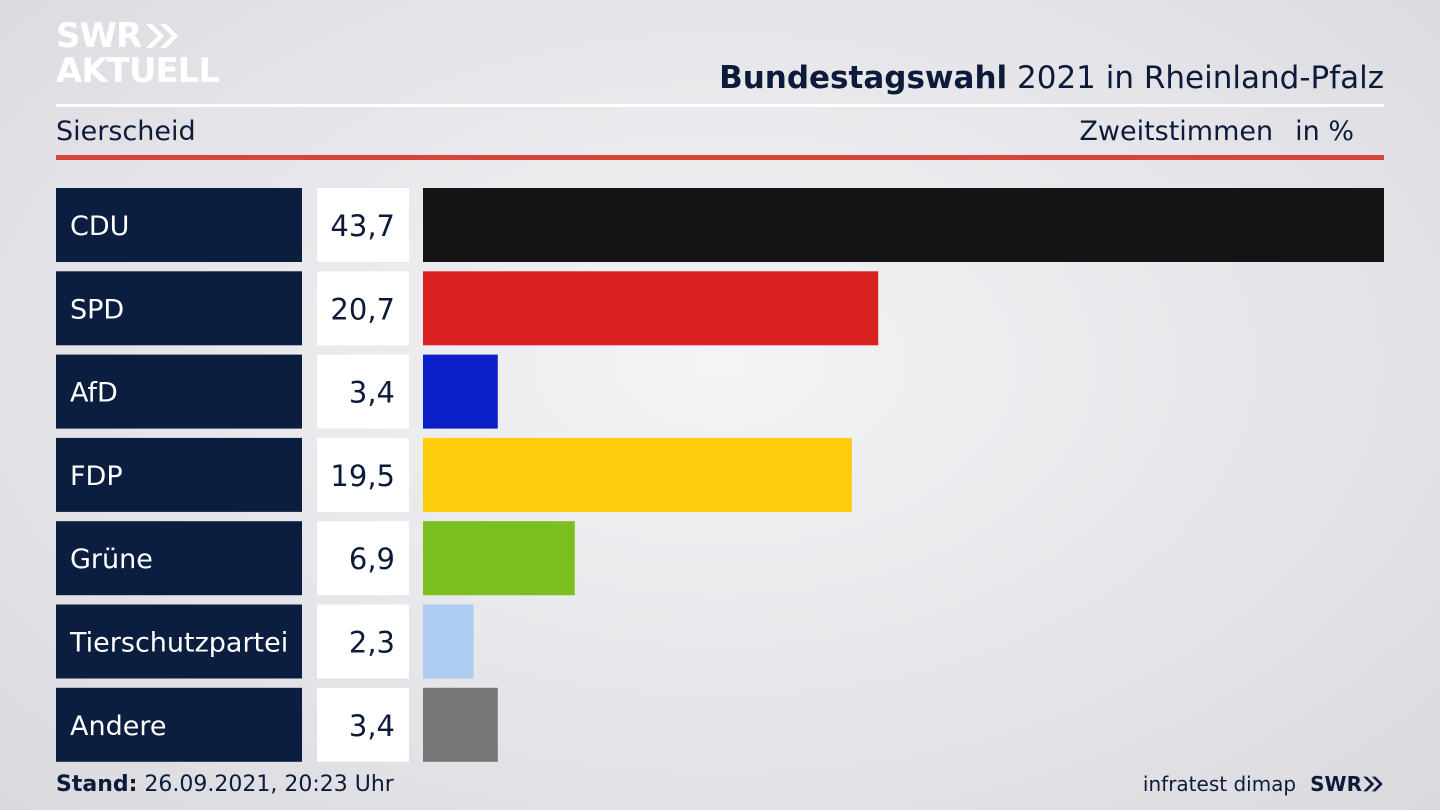  What do you see at coordinates (99, 226) in the screenshot?
I see `category-label: CDU` at bounding box center [99, 226].